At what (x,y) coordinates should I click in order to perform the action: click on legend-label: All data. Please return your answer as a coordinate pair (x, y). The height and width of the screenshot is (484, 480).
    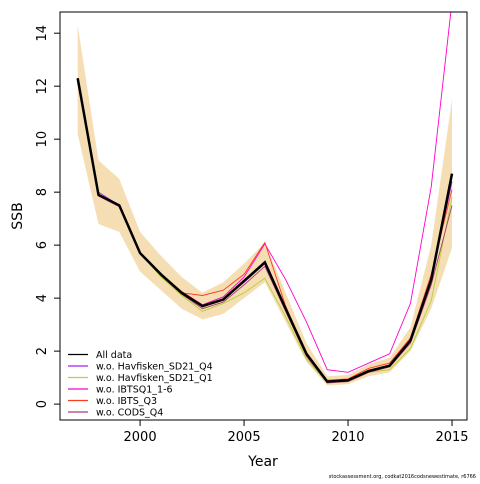
    Looking at the image, I should click on (114, 355).